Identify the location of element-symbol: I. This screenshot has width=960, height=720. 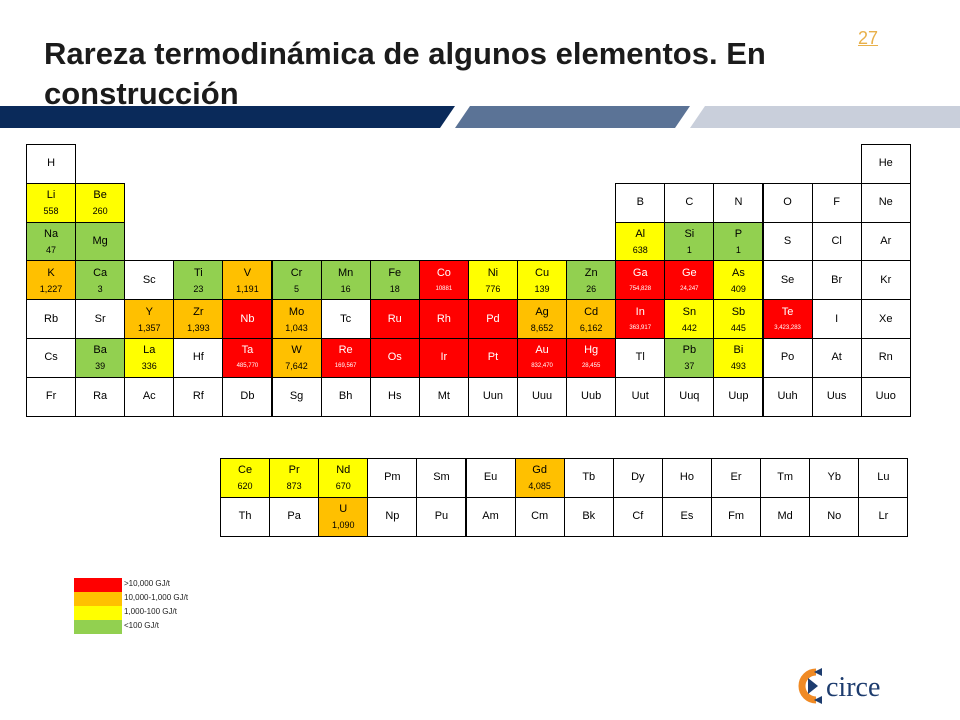
(837, 318).